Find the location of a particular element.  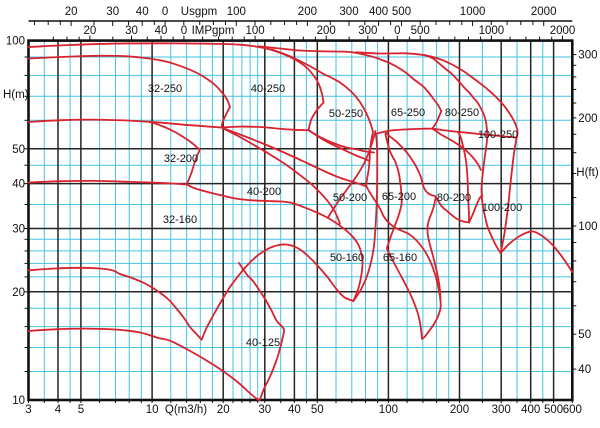

svg-text: H(ft) is located at coordinates (587, 173).